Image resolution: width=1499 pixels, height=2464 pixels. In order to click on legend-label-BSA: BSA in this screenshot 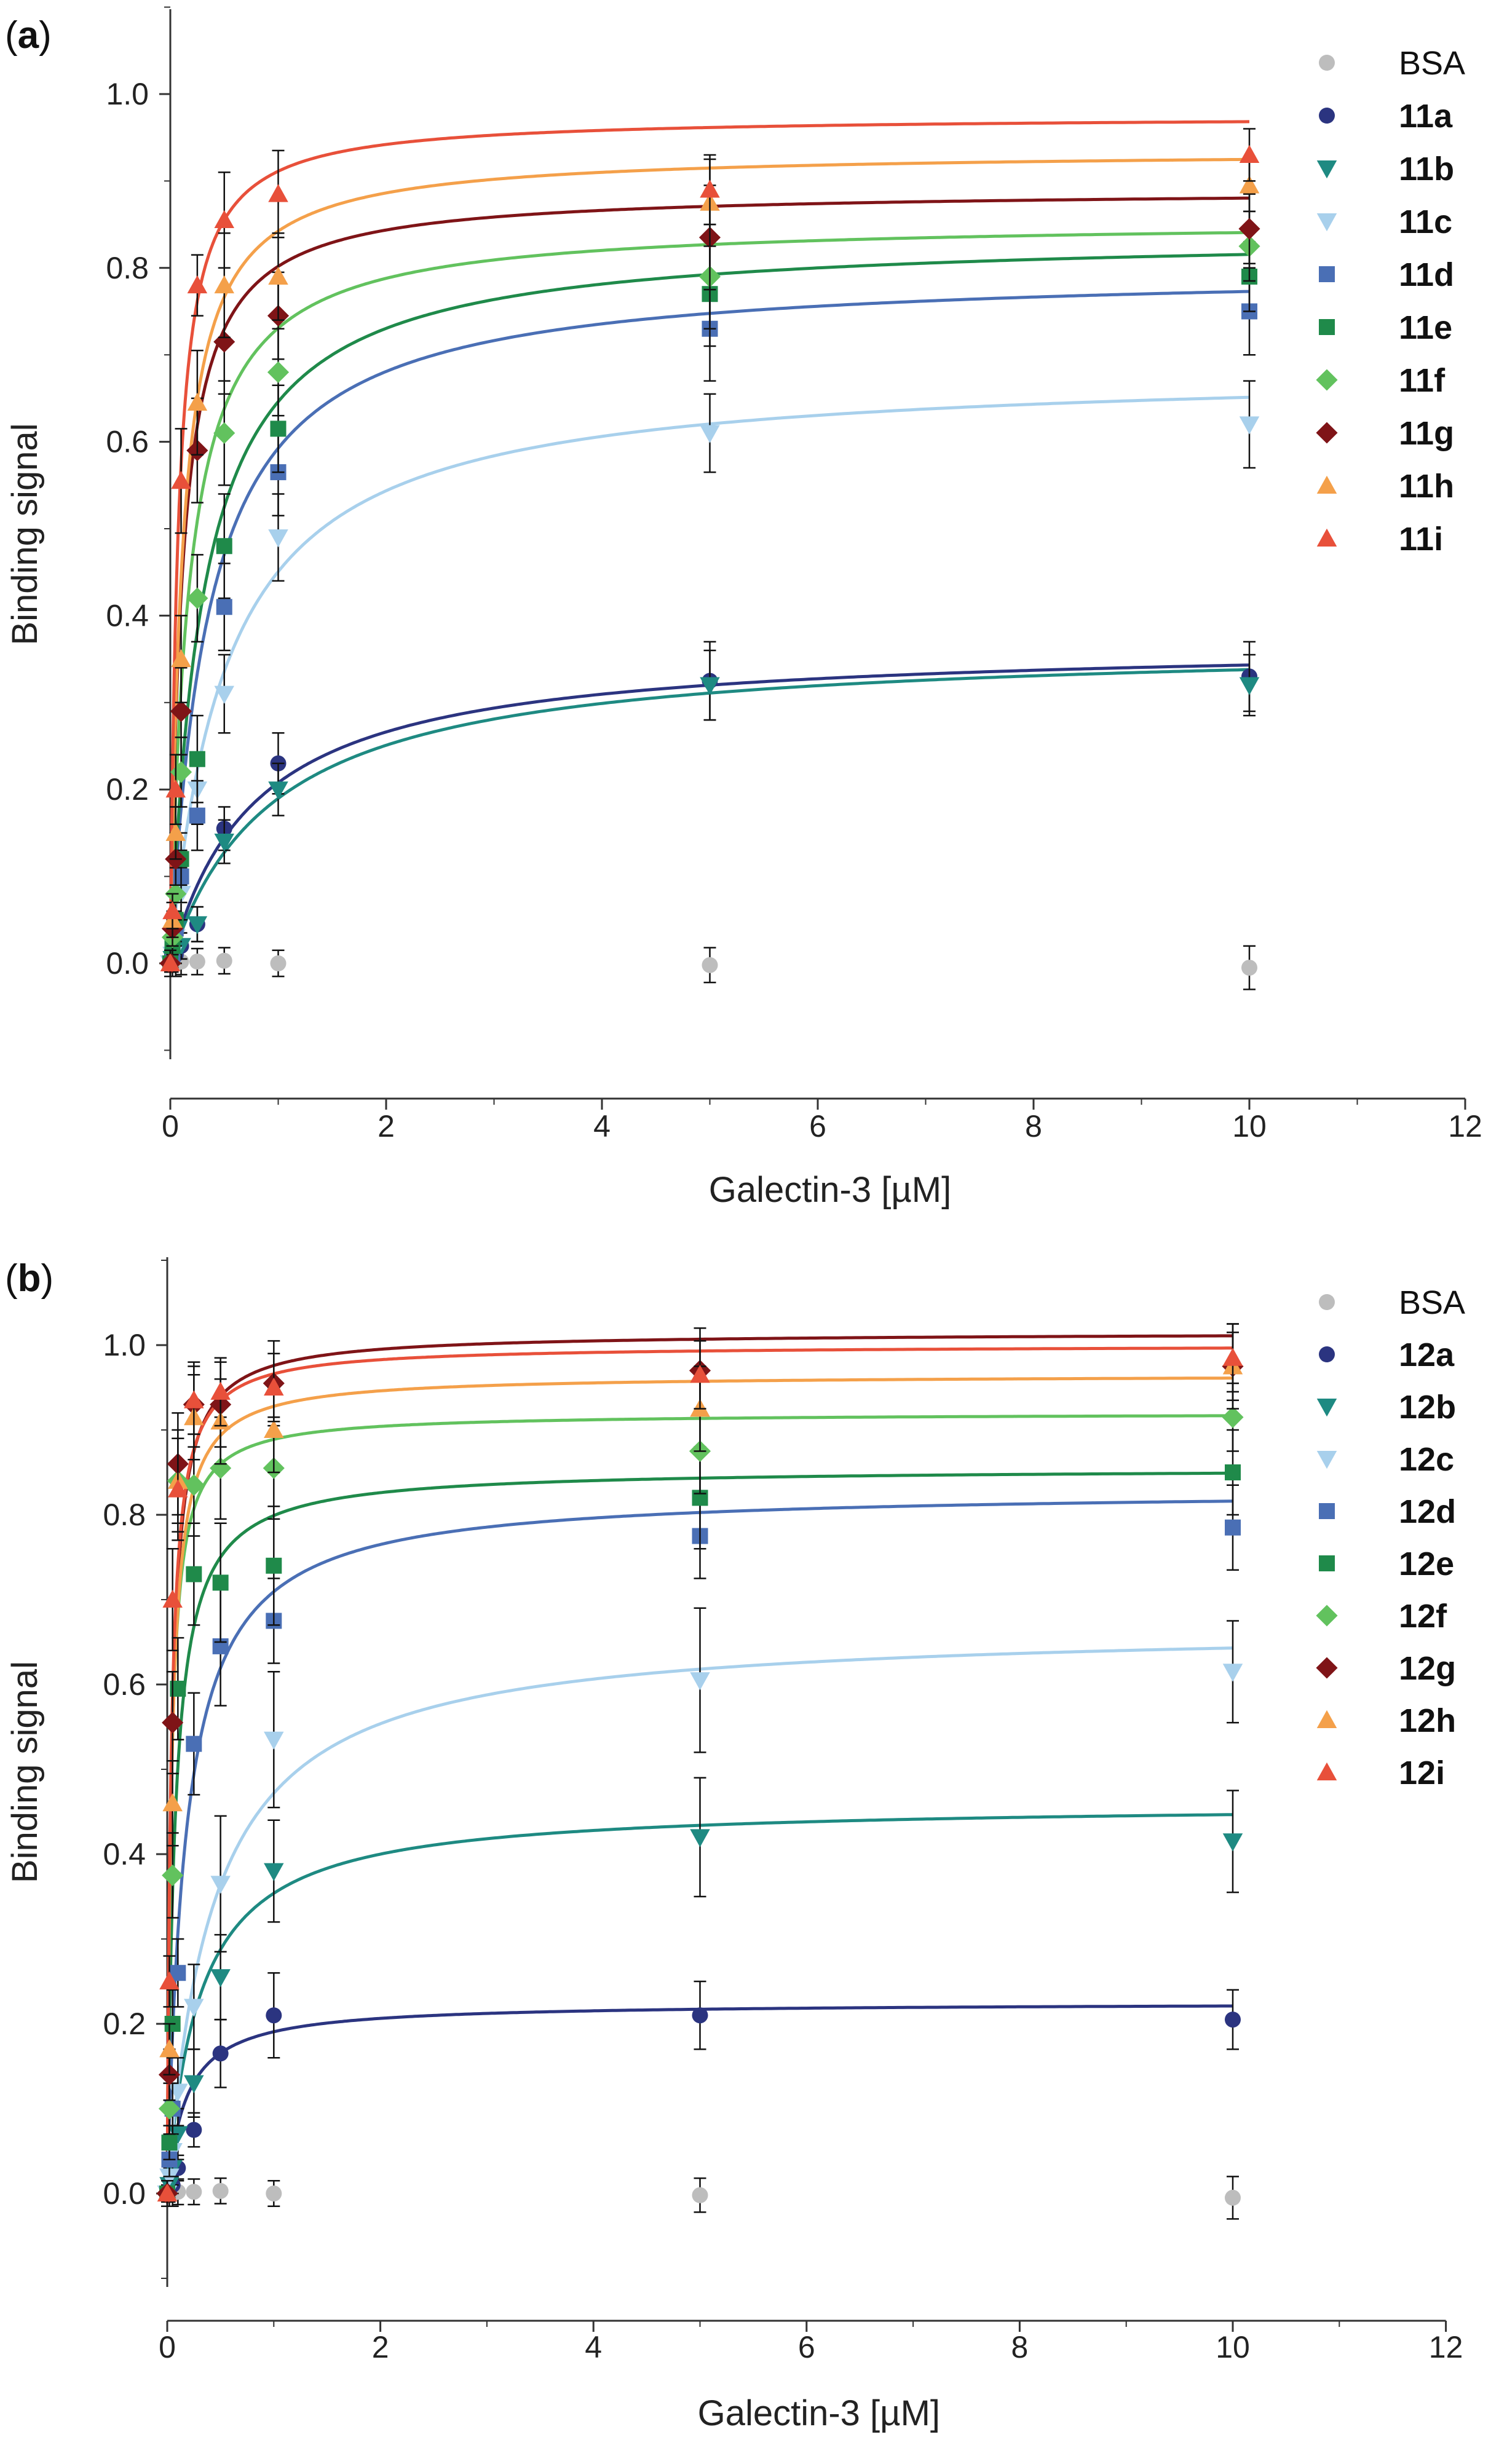, I will do `click(1432, 64)`.